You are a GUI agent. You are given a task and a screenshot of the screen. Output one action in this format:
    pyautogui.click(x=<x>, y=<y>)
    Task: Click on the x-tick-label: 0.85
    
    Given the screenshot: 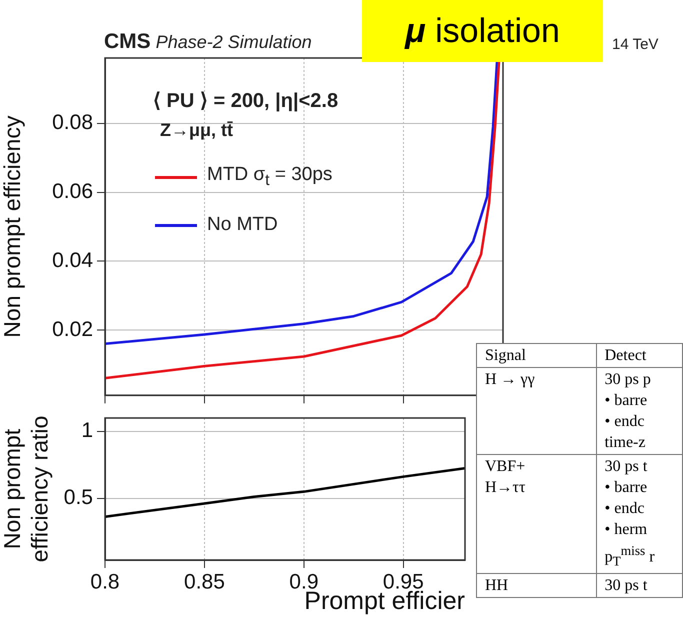 What is the action you would take?
    pyautogui.click(x=204, y=582)
    